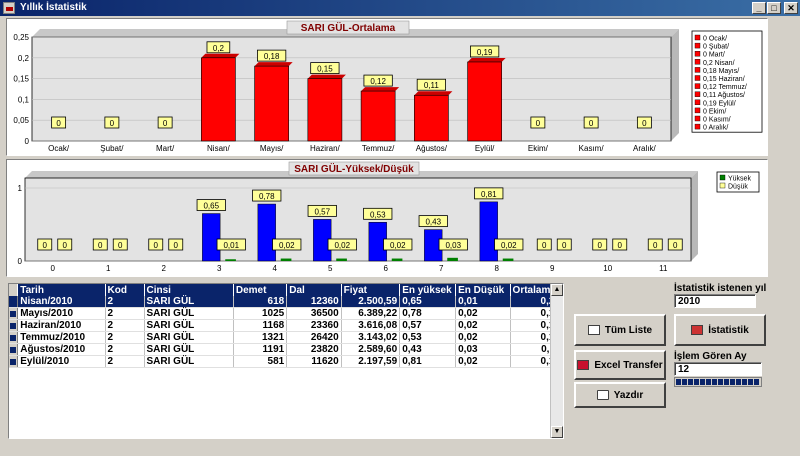  I want to click on cell-en-dusuk: 0,03, so click(483, 349).